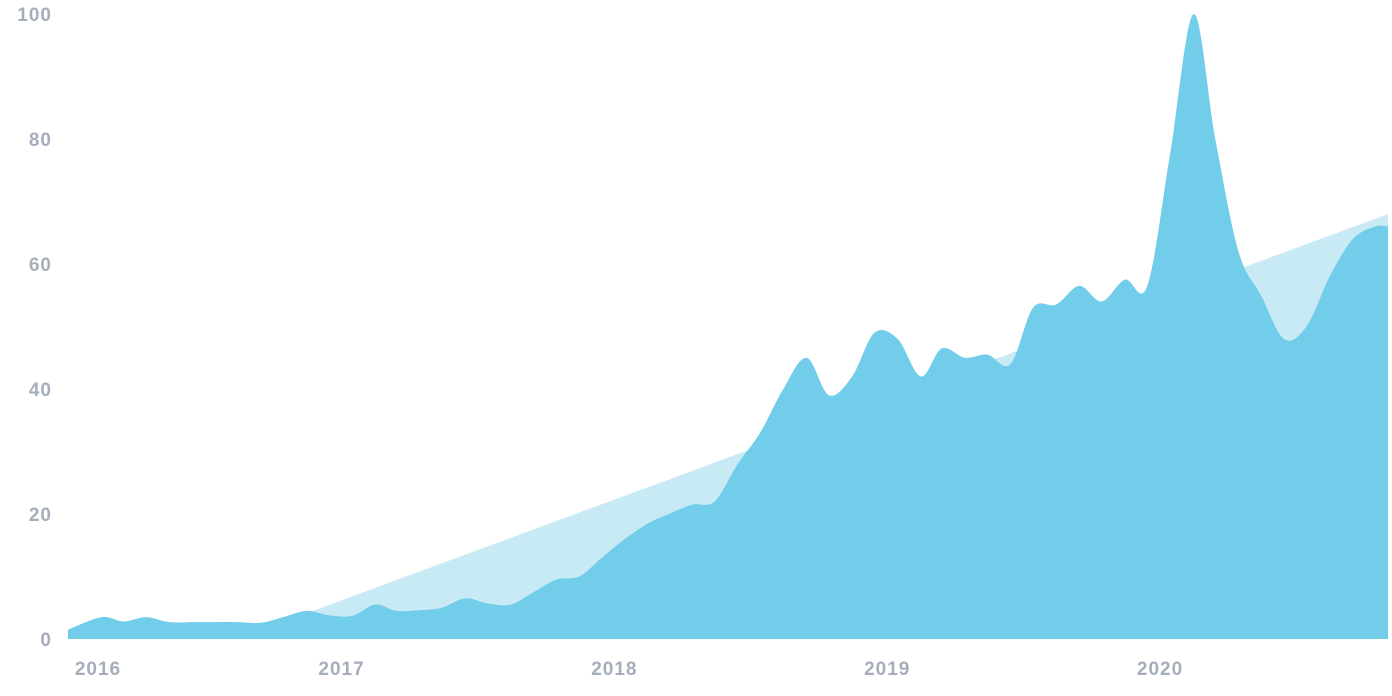  What do you see at coordinates (614, 669) in the screenshot?
I see `x-tick-label: 2018` at bounding box center [614, 669].